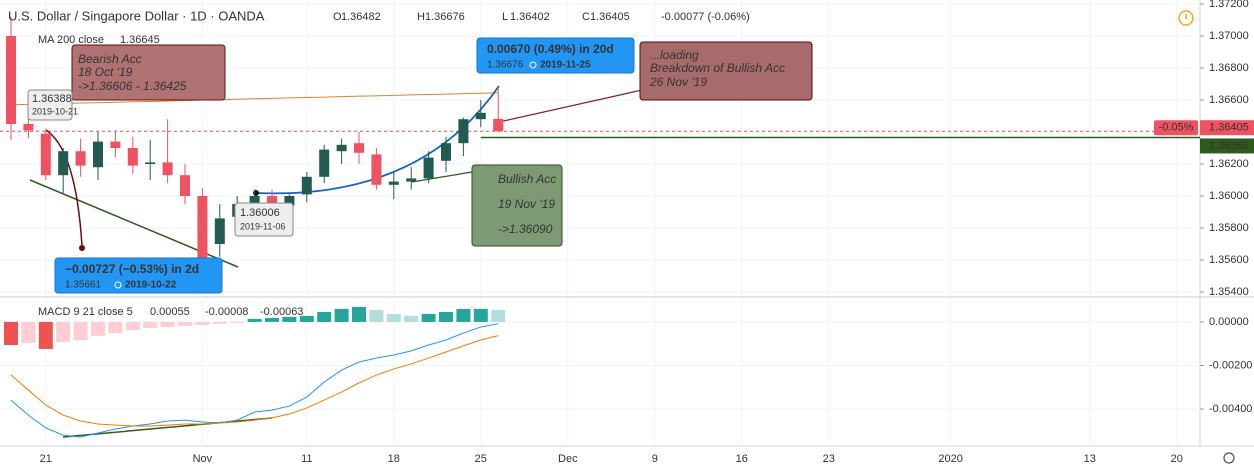 This screenshot has height=471, width=1254. Describe the element at coordinates (742, 459) in the screenshot. I see `x-tick-label: 16` at that location.